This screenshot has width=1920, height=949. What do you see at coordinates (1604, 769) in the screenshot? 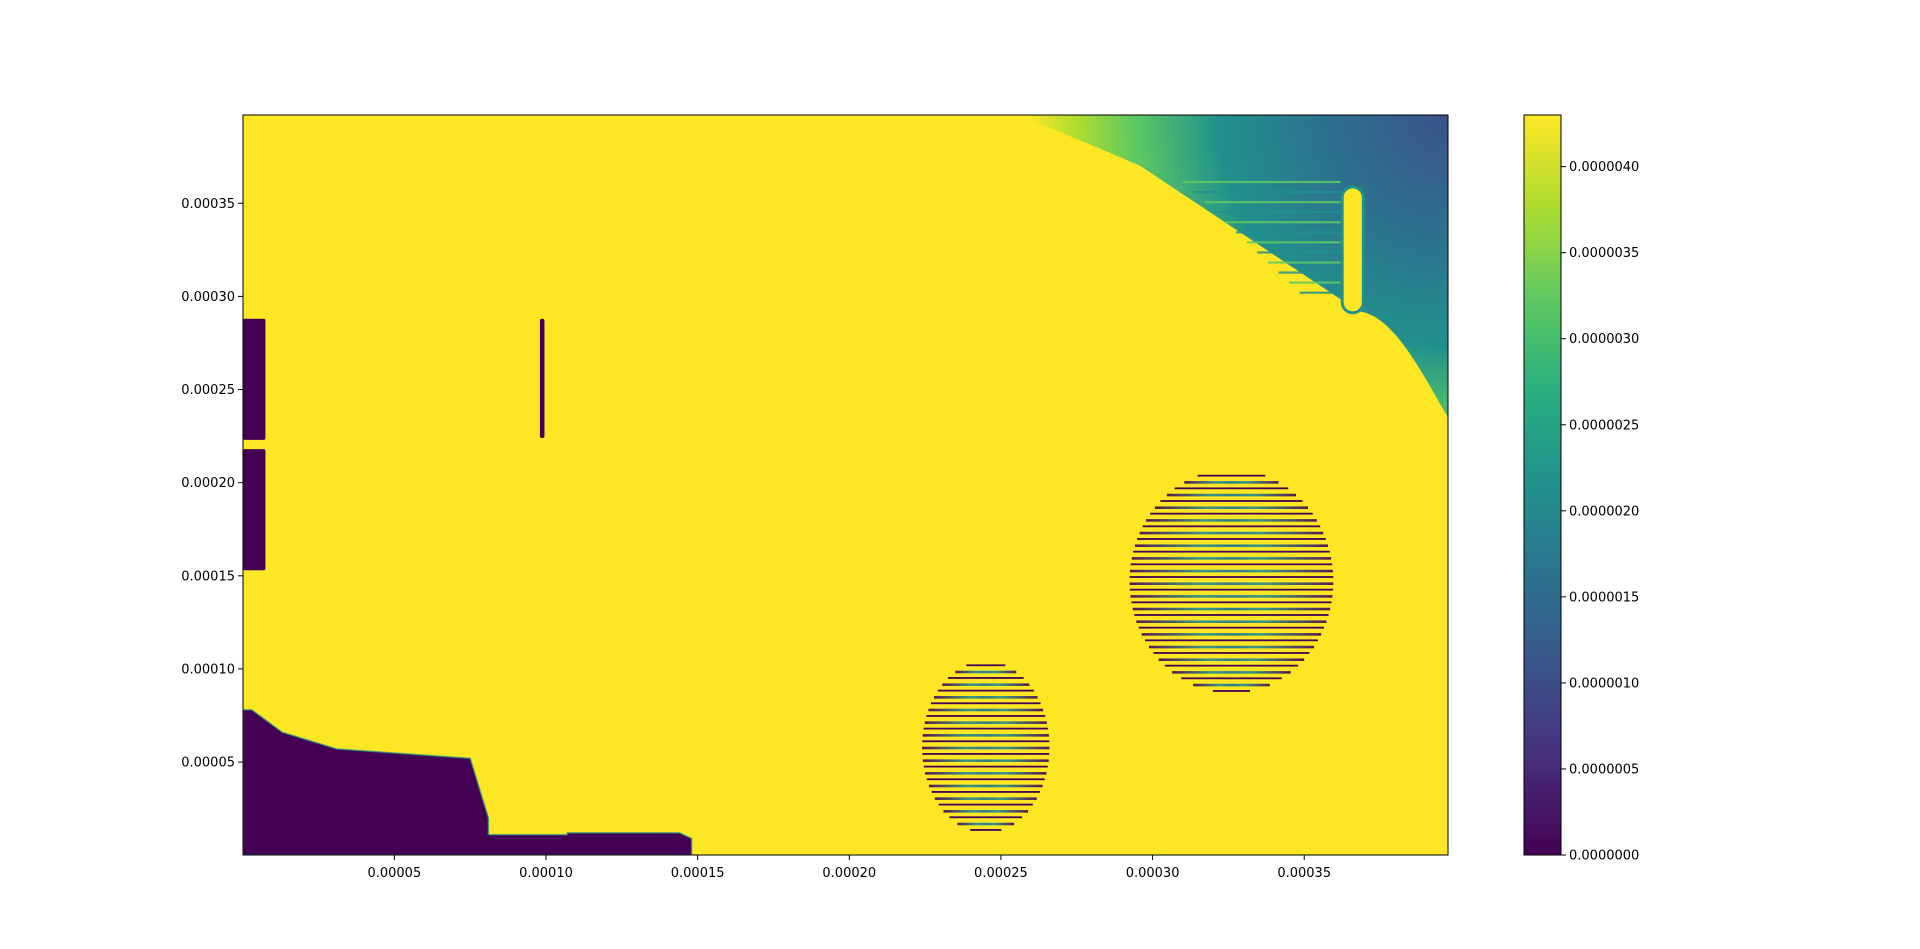
I see `colorbar-tick-label: 0.0000005` at bounding box center [1604, 769].